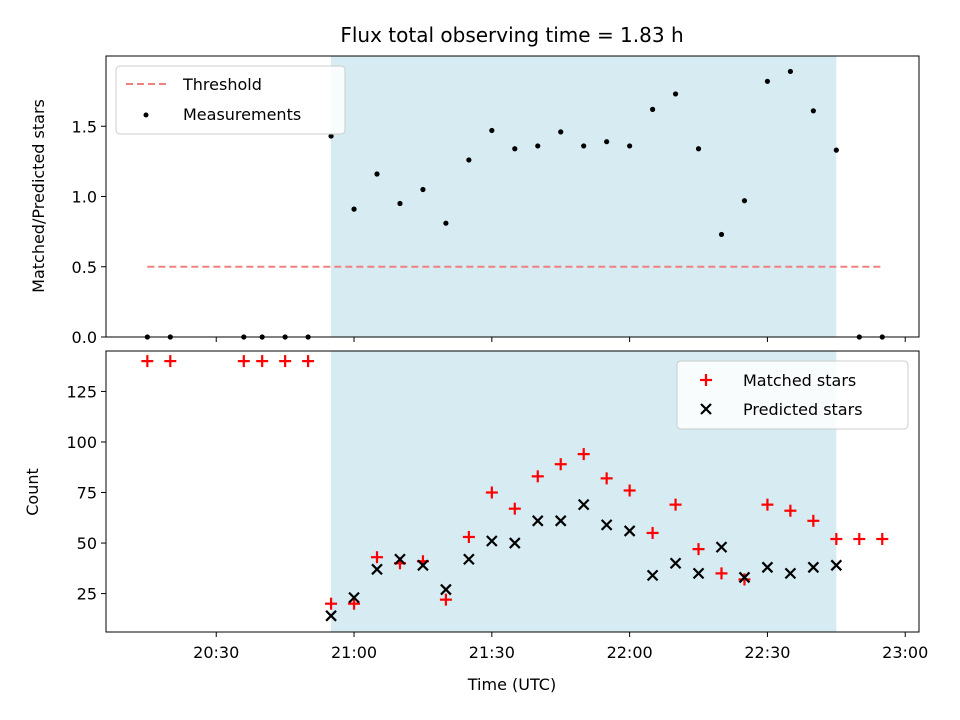  I want to click on bottom-y-axis-label: Count, so click(32, 492).